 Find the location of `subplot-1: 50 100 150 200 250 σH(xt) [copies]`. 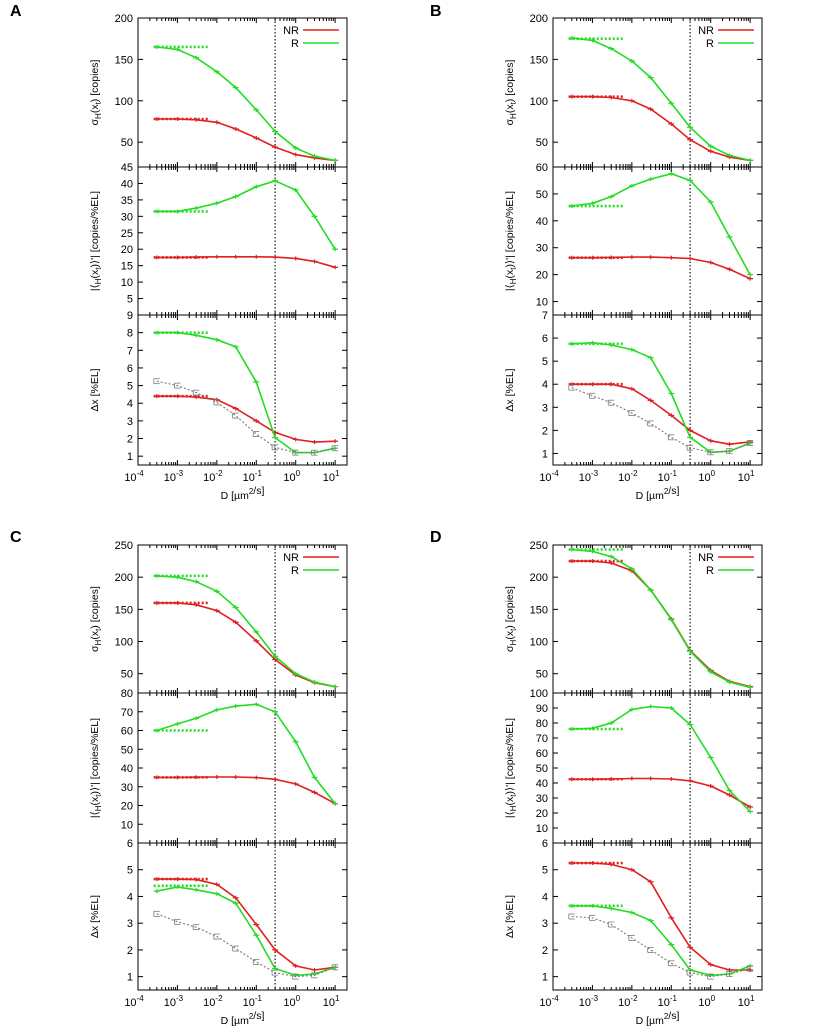

subplot-1: 50 100 150 200 250 σH(xt) [copies] is located at coordinates (218, 617).